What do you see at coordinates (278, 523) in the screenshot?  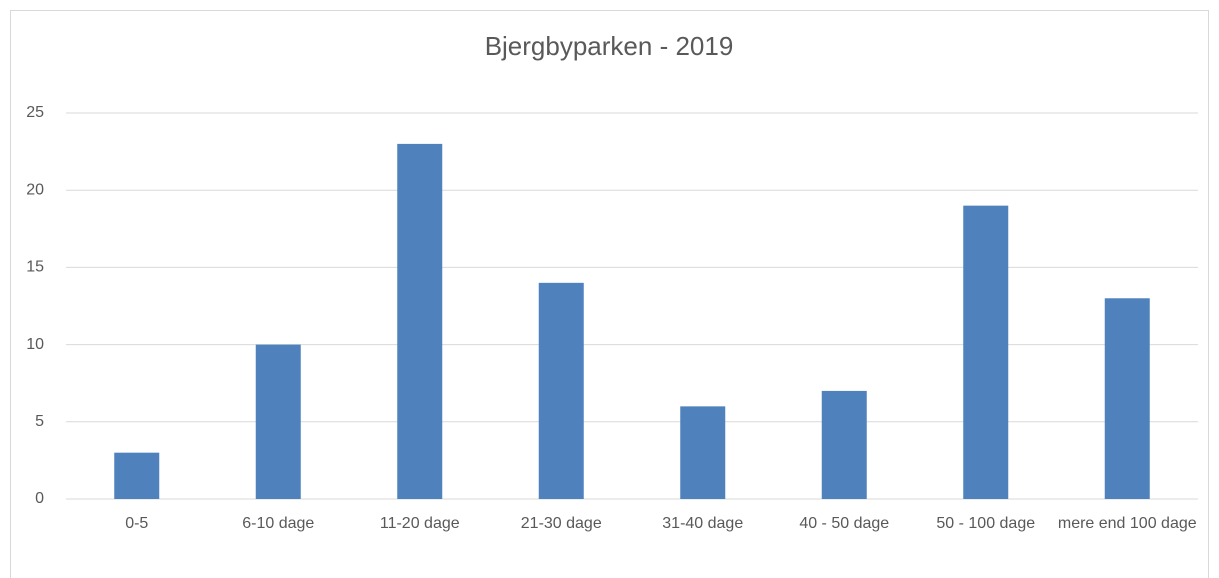 I see `x-tick-label: 6-10 dage` at bounding box center [278, 523].